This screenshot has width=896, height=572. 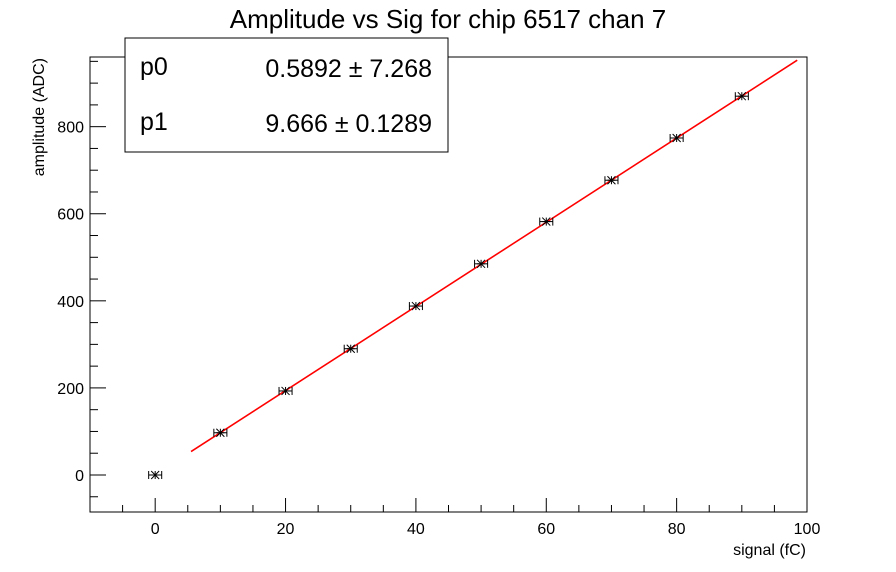 I want to click on stats-box-frame, so click(x=286, y=95).